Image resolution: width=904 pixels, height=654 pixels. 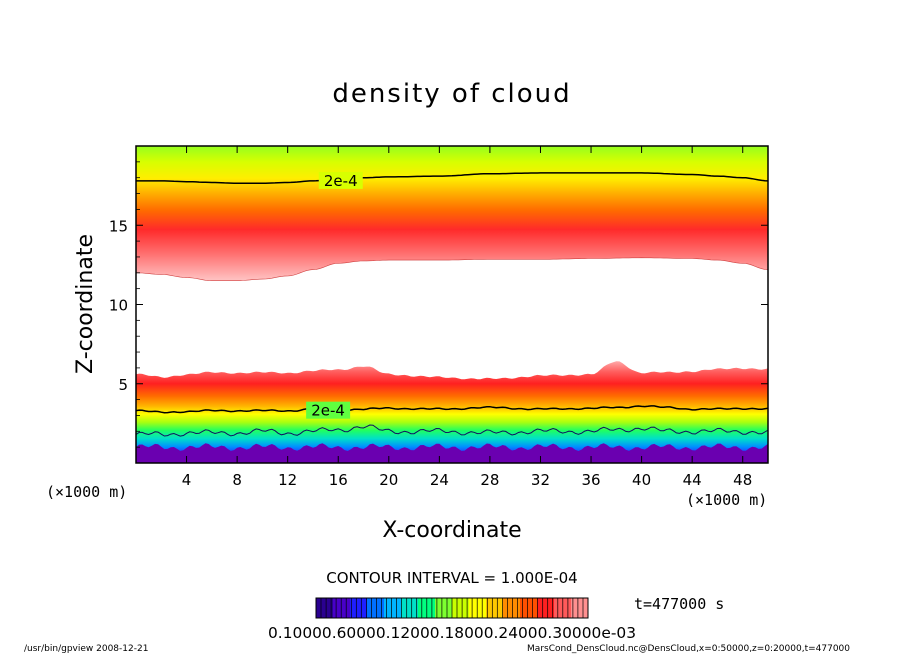 I want to click on x-unit-right: (×1000 m), so click(x=726, y=500).